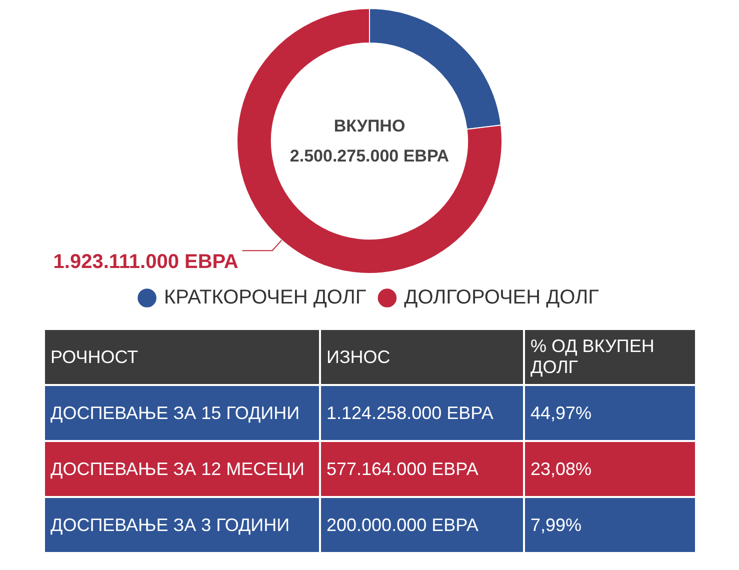 This screenshot has height=570, width=739. I want to click on text: ДОСПЕВАЊЕ ЗА 12 МЕСЕЦИ, so click(182, 469).